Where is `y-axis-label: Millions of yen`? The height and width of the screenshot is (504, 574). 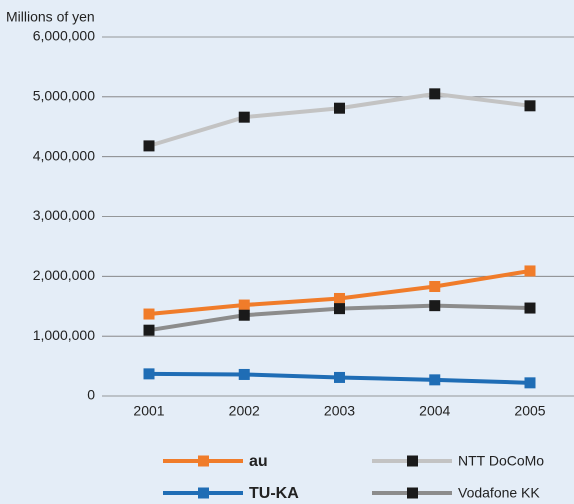 y-axis-label: Millions of yen is located at coordinates (50, 17).